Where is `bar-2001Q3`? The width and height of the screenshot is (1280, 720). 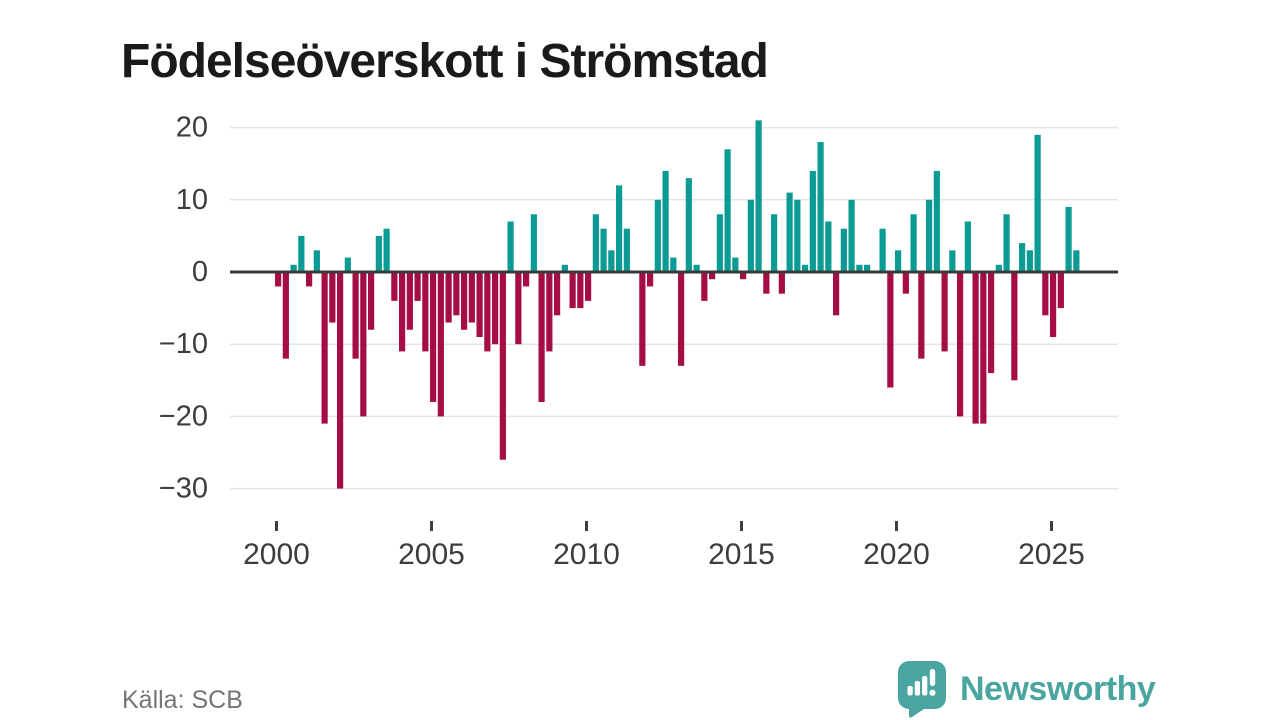
bar-2001Q3 is located at coordinates (324, 348).